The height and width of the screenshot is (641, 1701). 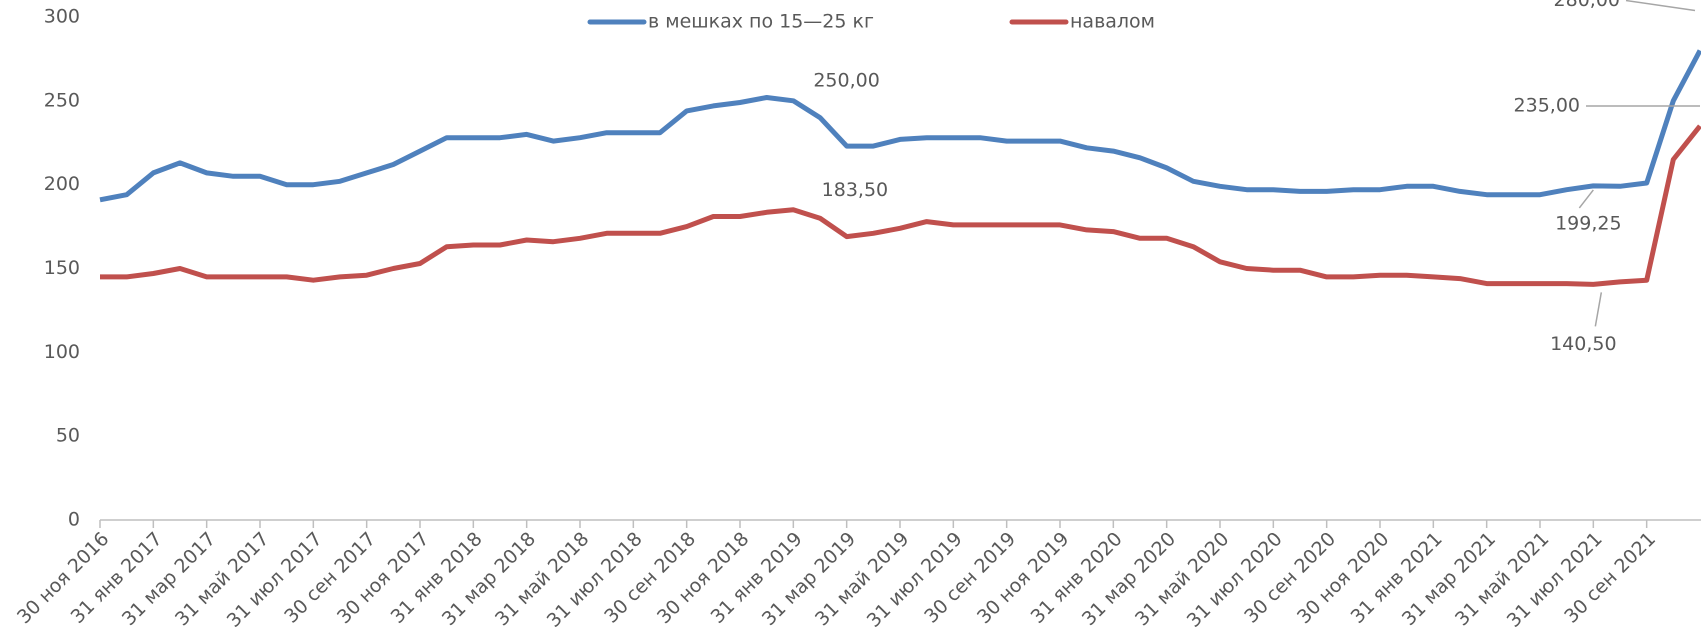 I want to click on y-tick-label: 200, so click(x=62, y=184).